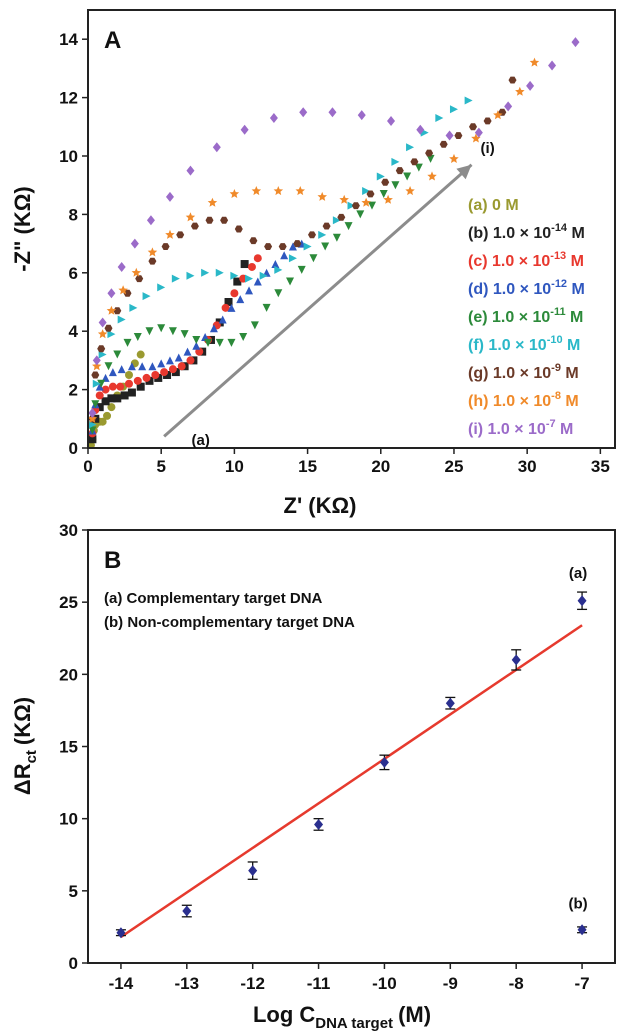  Describe the element at coordinates (582, 983) in the screenshot. I see `x-tick-label: -7` at that location.